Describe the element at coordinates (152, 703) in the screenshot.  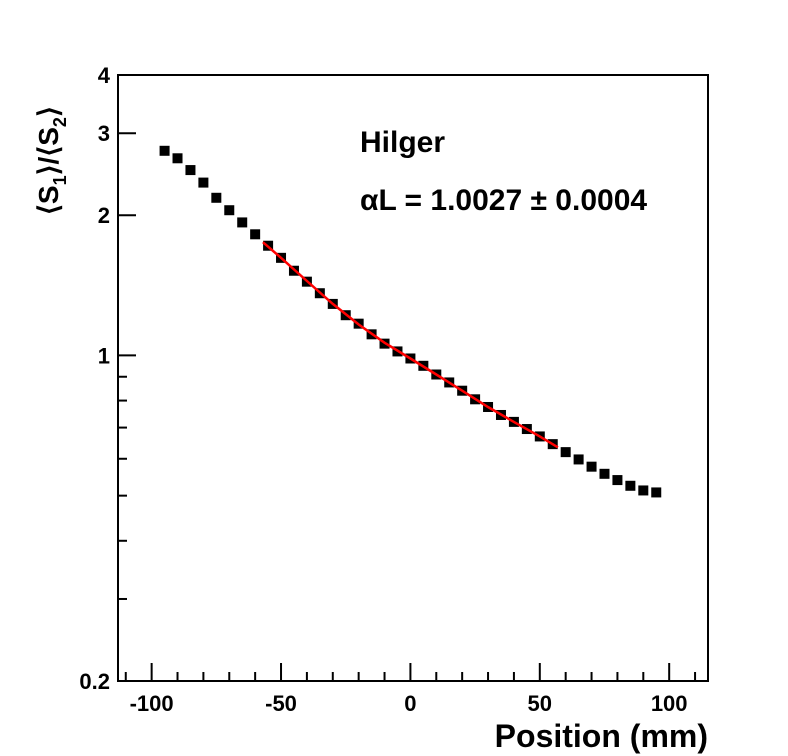
I see `x-tick-label: -100` at that location.